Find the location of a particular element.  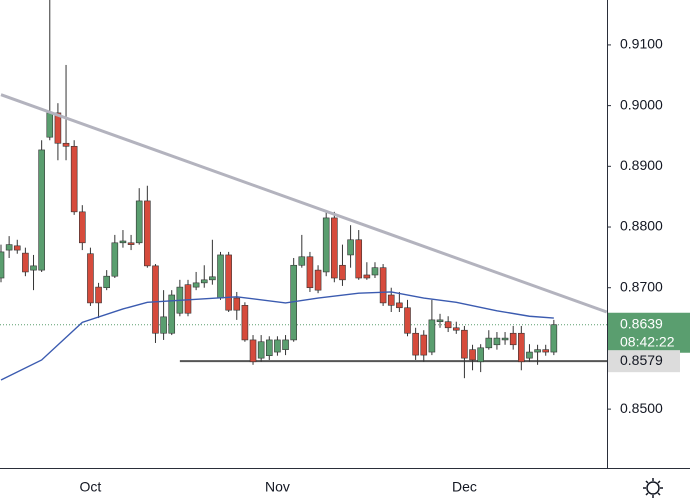

line-overlay is located at coordinates (277, 336).